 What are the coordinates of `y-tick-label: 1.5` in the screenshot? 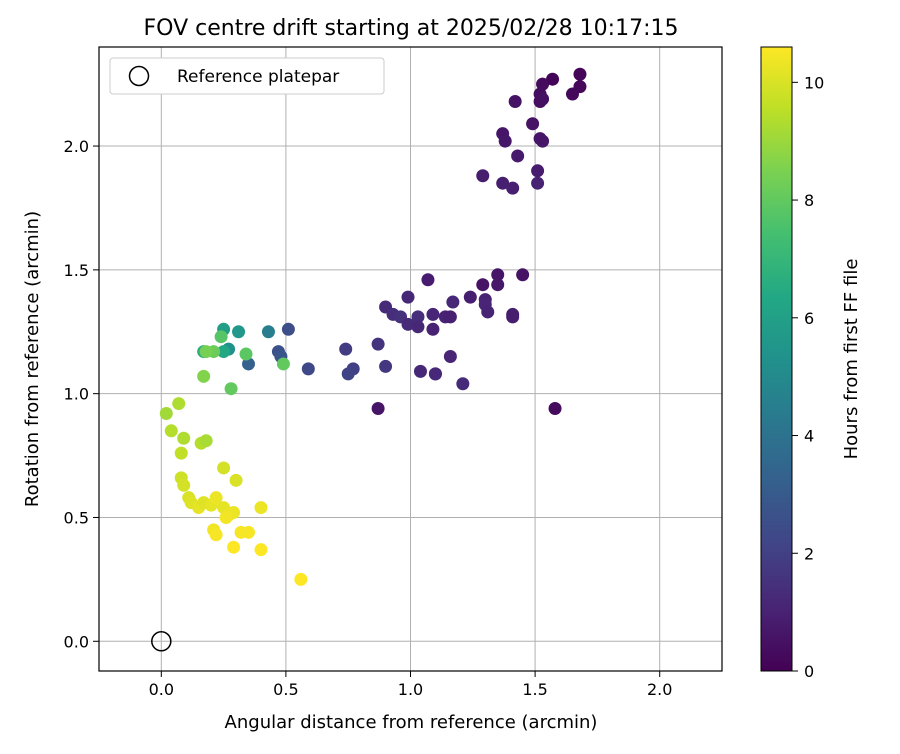 It's located at (76, 270).